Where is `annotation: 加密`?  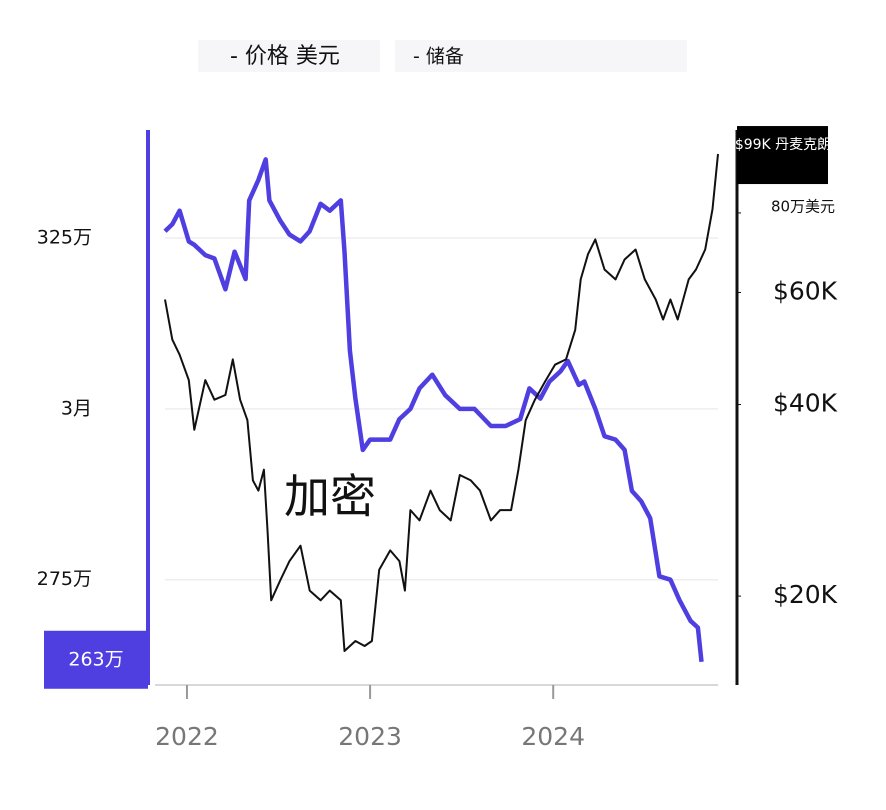 annotation: 加密 is located at coordinates (330, 497).